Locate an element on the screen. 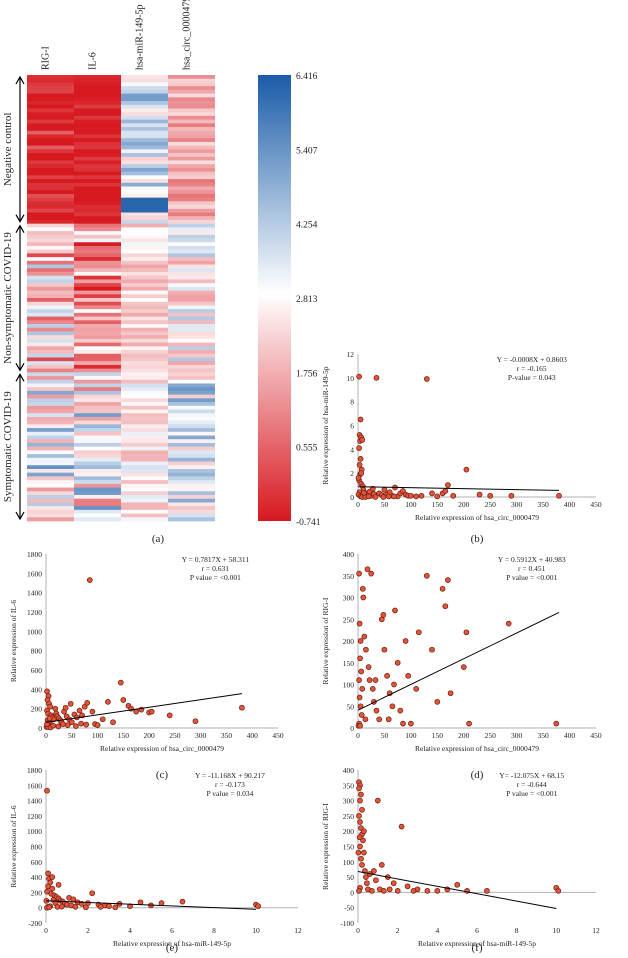 The image size is (628, 958). fit-annotation: Y = 0.5912X + 40.983 is located at coordinates (532, 559).